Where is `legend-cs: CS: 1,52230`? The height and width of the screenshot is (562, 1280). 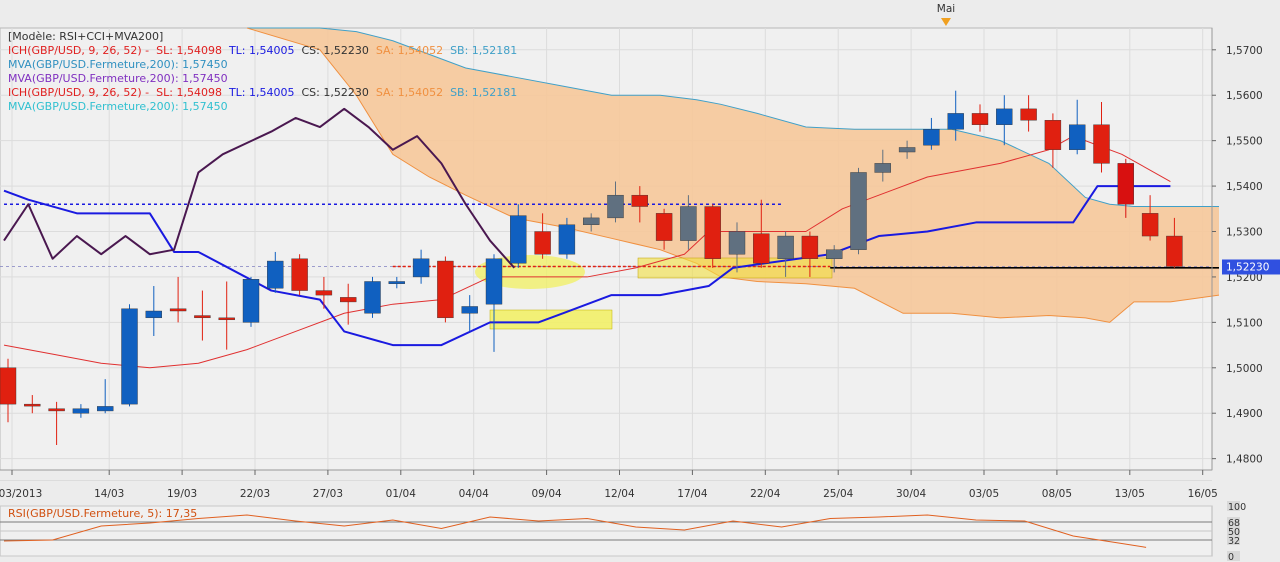
legend-cs: CS: 1,52230 is located at coordinates (335, 92).